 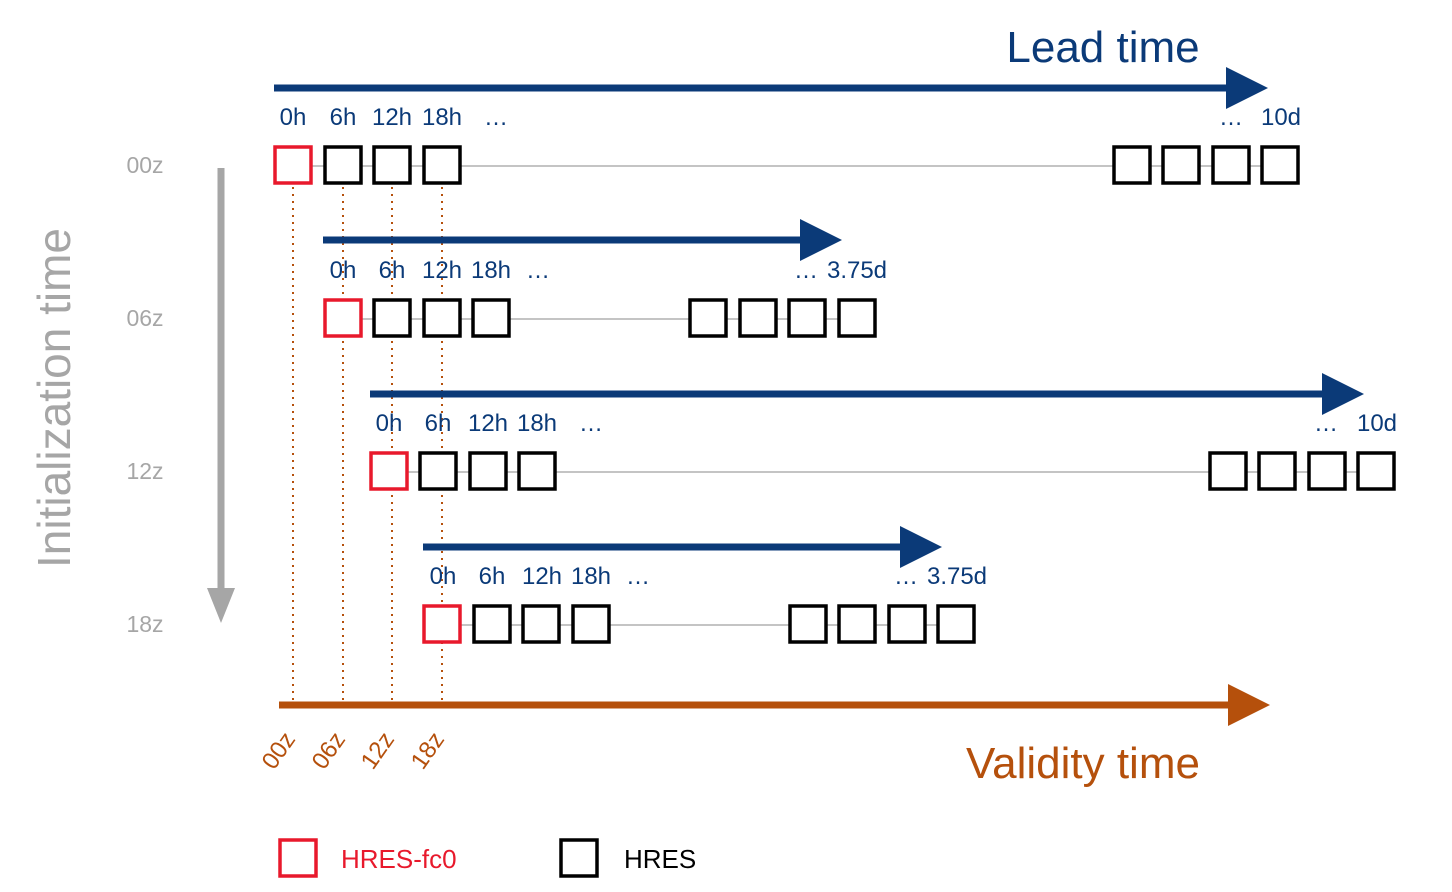 What do you see at coordinates (713, 126) in the screenshot?
I see `init-row-00z: 00z 0h 6h 12h 18h … … 10d` at bounding box center [713, 126].